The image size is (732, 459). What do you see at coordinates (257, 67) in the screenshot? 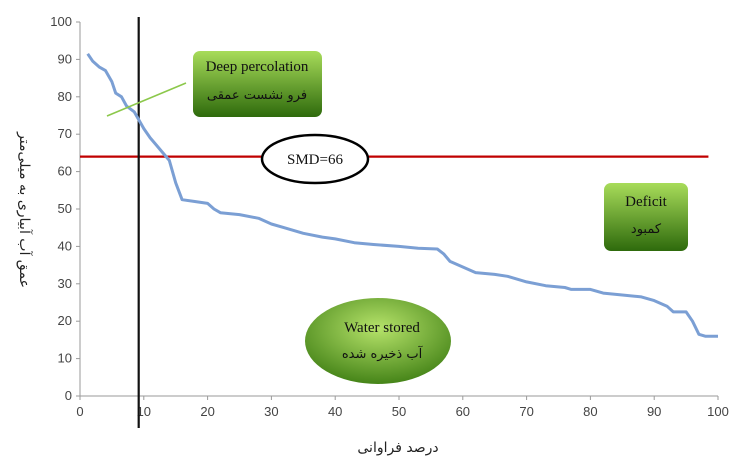
I see `deep-percolation-en: Deep percolation` at bounding box center [257, 67].